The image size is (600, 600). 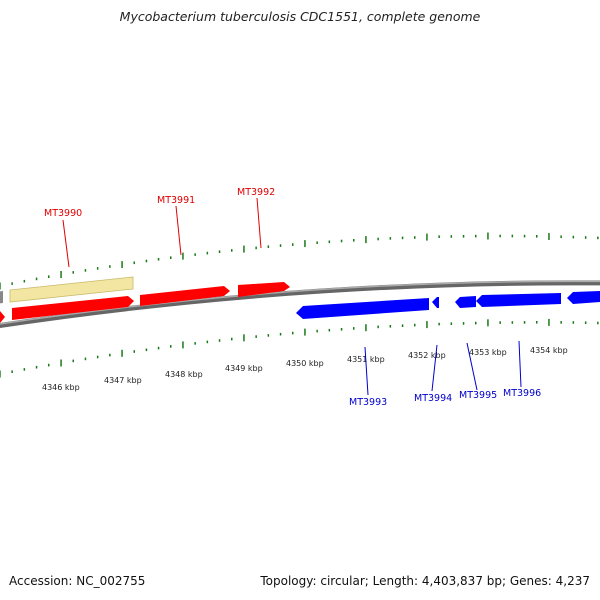 What do you see at coordinates (549, 350) in the screenshot?
I see `kbp-label: 4354 kbp` at bounding box center [549, 350].